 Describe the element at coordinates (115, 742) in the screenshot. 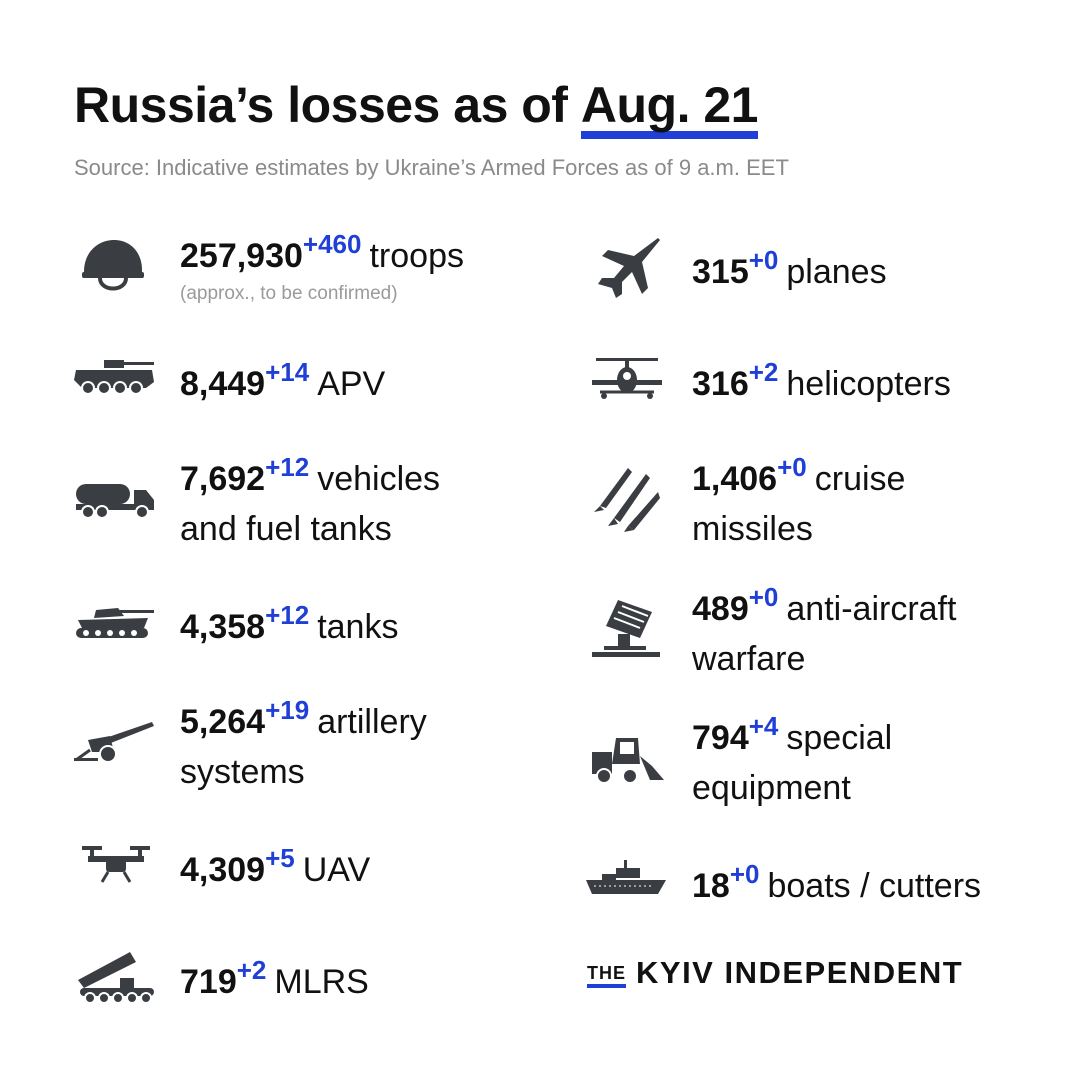

I see `artillery-icon` at that location.